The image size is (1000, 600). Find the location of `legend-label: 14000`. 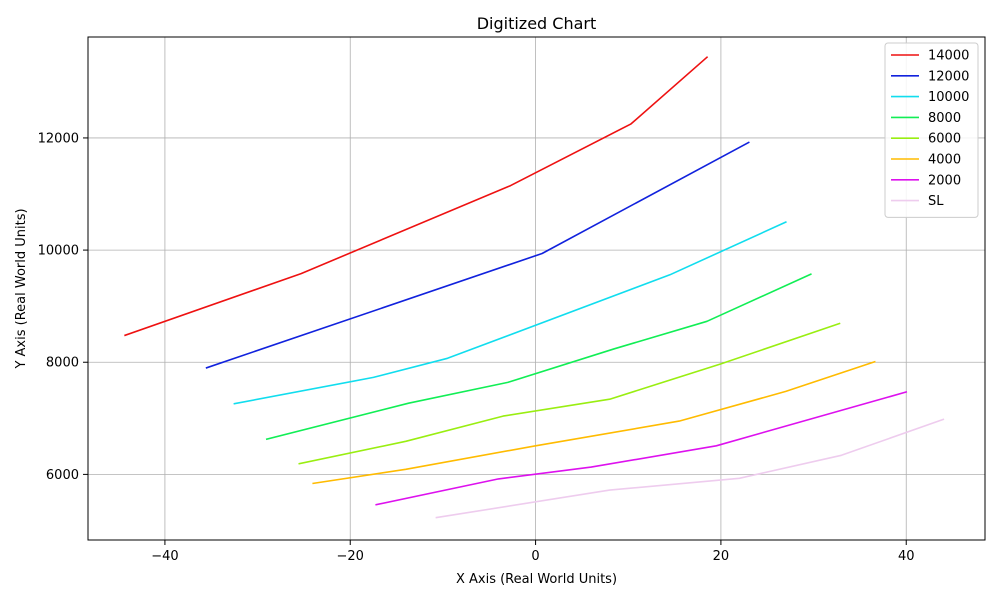

legend-label: 14000 is located at coordinates (948, 56).